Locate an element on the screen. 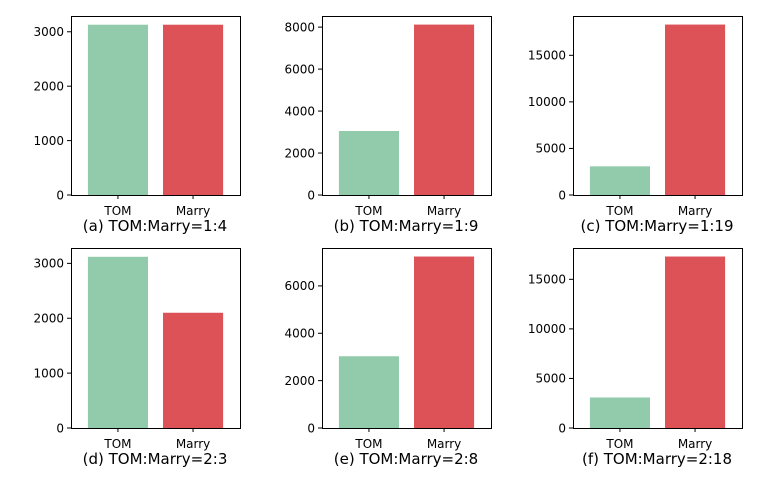 The width and height of the screenshot is (759, 480). subplot-caption: (a) TOM:Marry=1:4 is located at coordinates (155, 226).